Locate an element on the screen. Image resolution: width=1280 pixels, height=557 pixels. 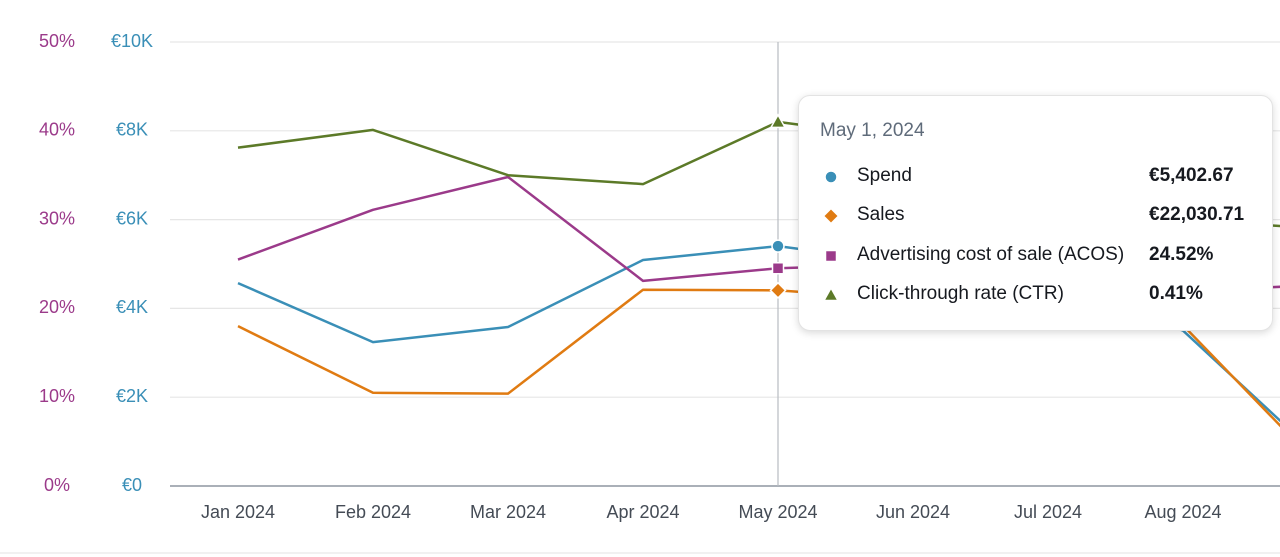
legend-label: Click-through rate (CTR) is located at coordinates (960, 293).